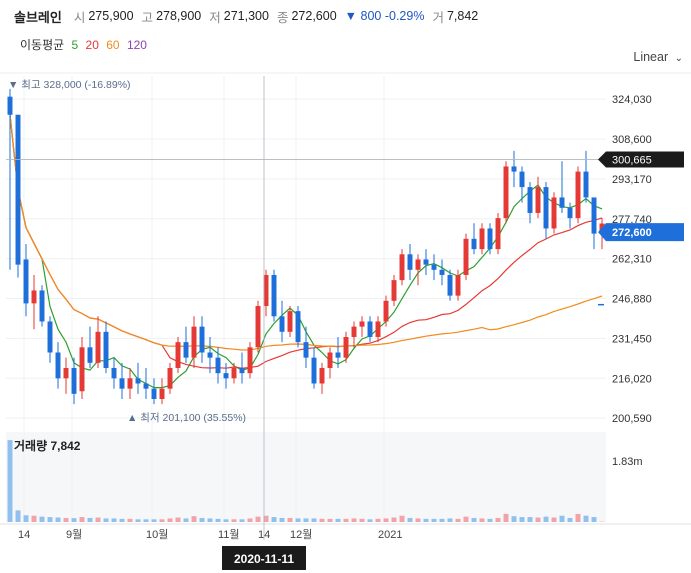  I want to click on x-tick-label: 14, so click(24, 535).